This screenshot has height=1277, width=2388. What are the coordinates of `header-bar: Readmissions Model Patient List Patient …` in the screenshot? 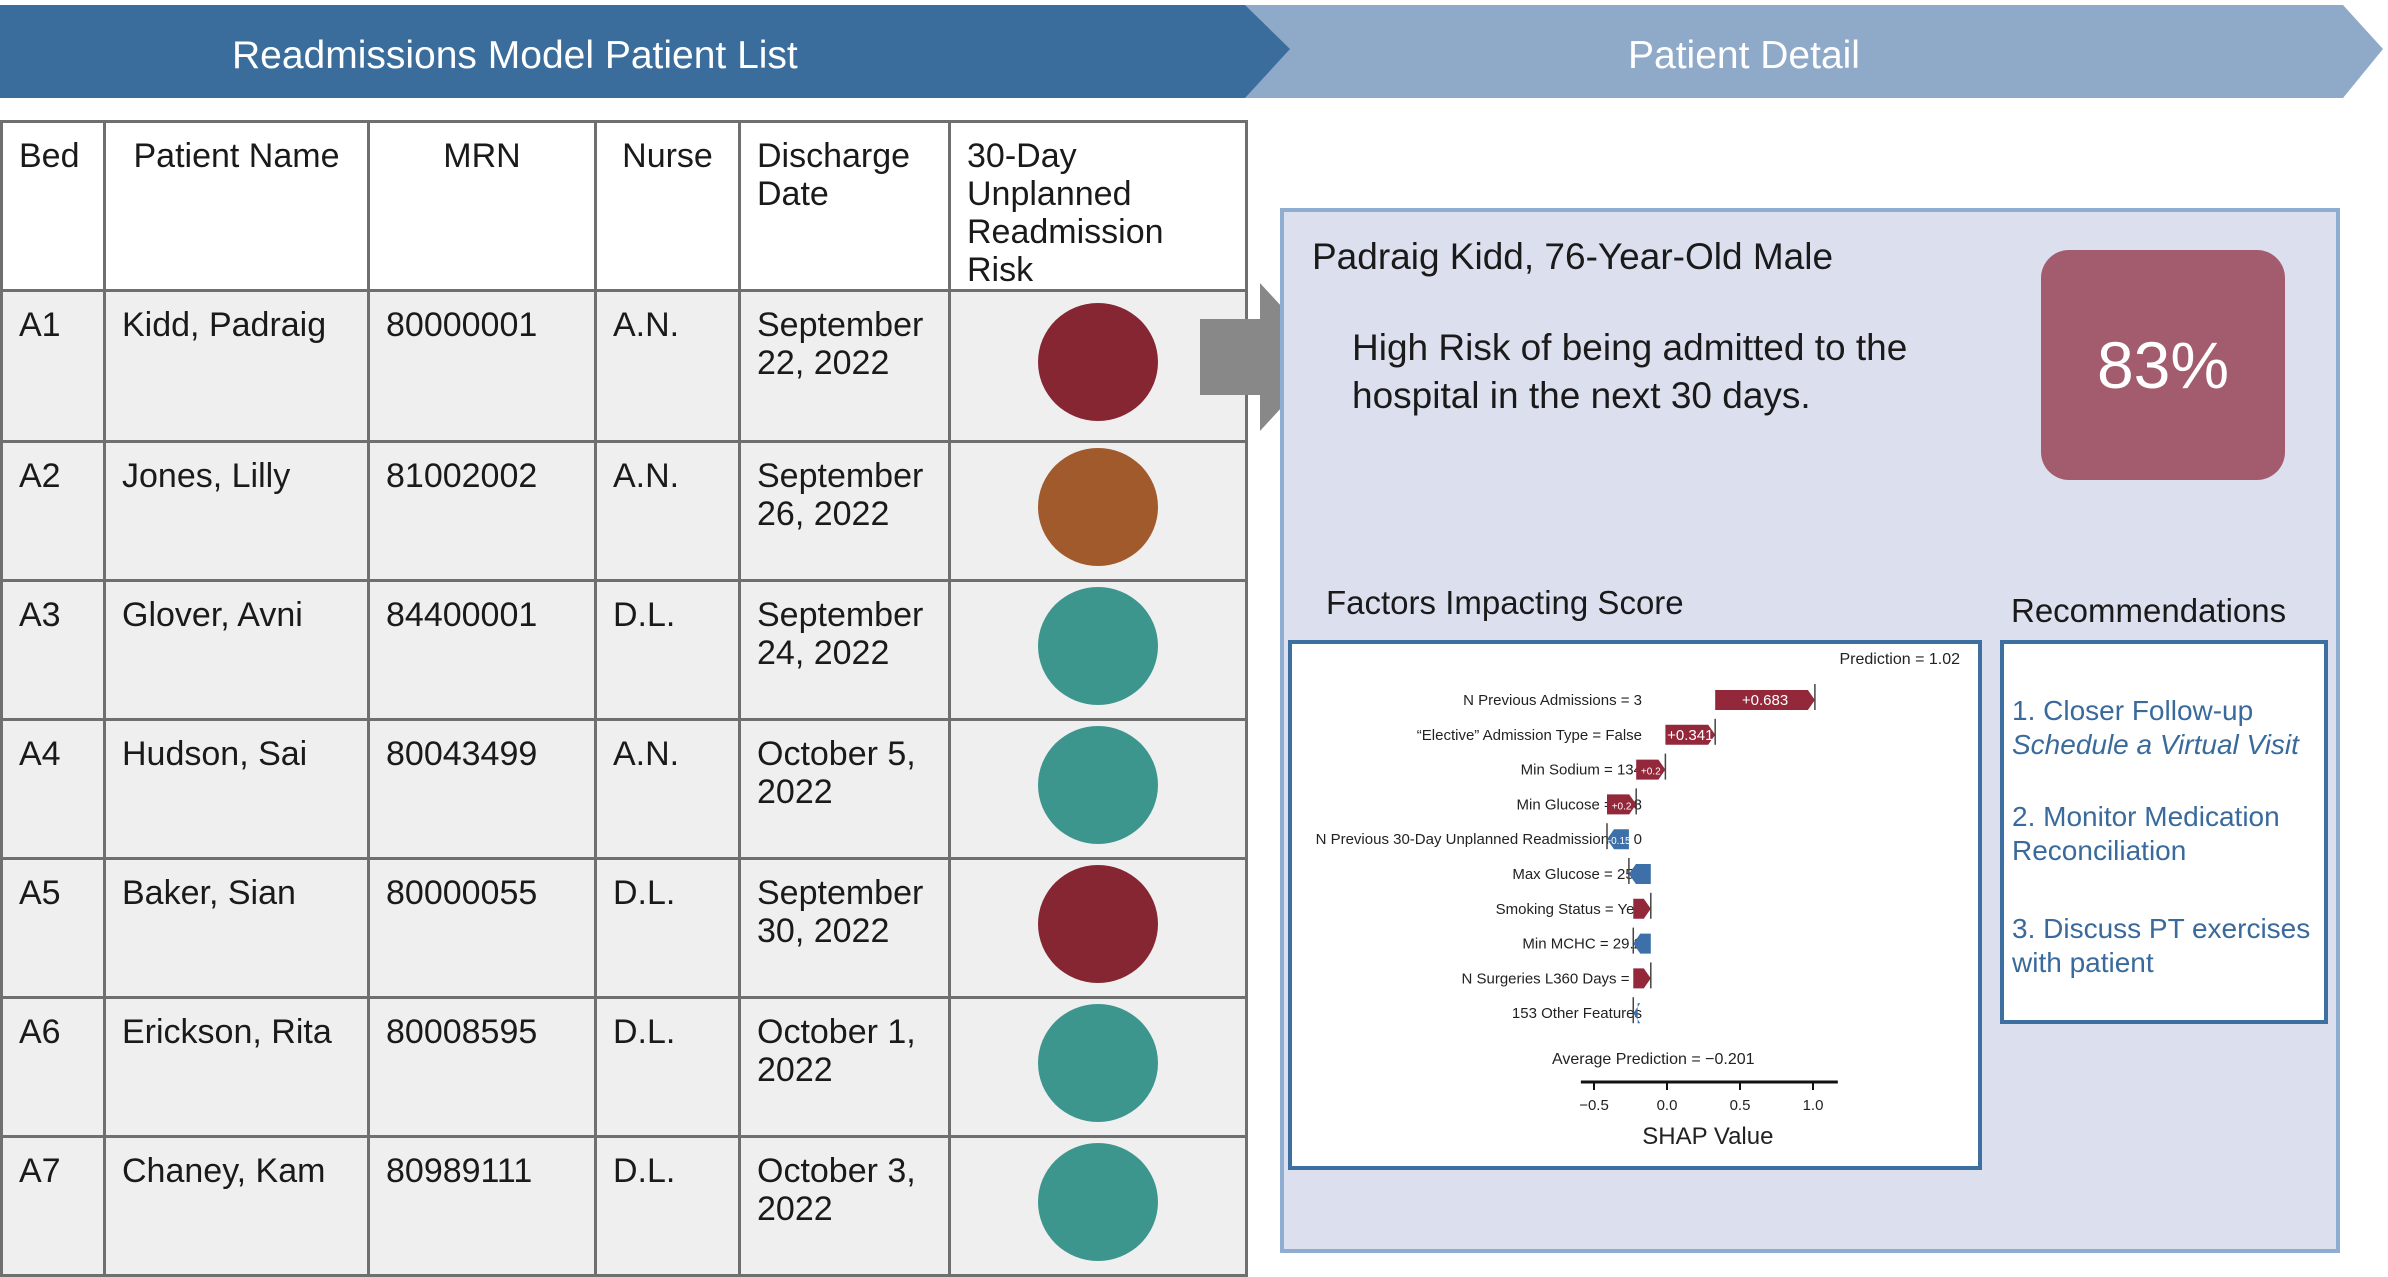 It's located at (1194, 50).